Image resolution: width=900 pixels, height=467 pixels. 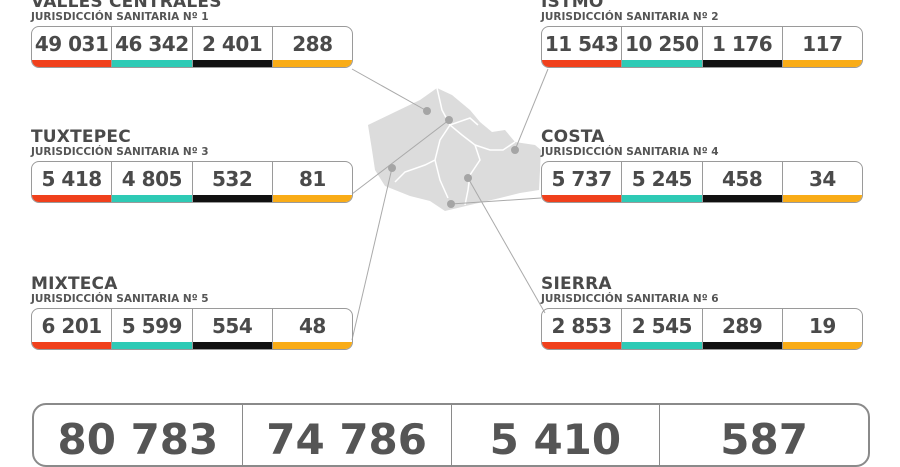 I want to click on stat-active: 19, so click(x=822, y=329).